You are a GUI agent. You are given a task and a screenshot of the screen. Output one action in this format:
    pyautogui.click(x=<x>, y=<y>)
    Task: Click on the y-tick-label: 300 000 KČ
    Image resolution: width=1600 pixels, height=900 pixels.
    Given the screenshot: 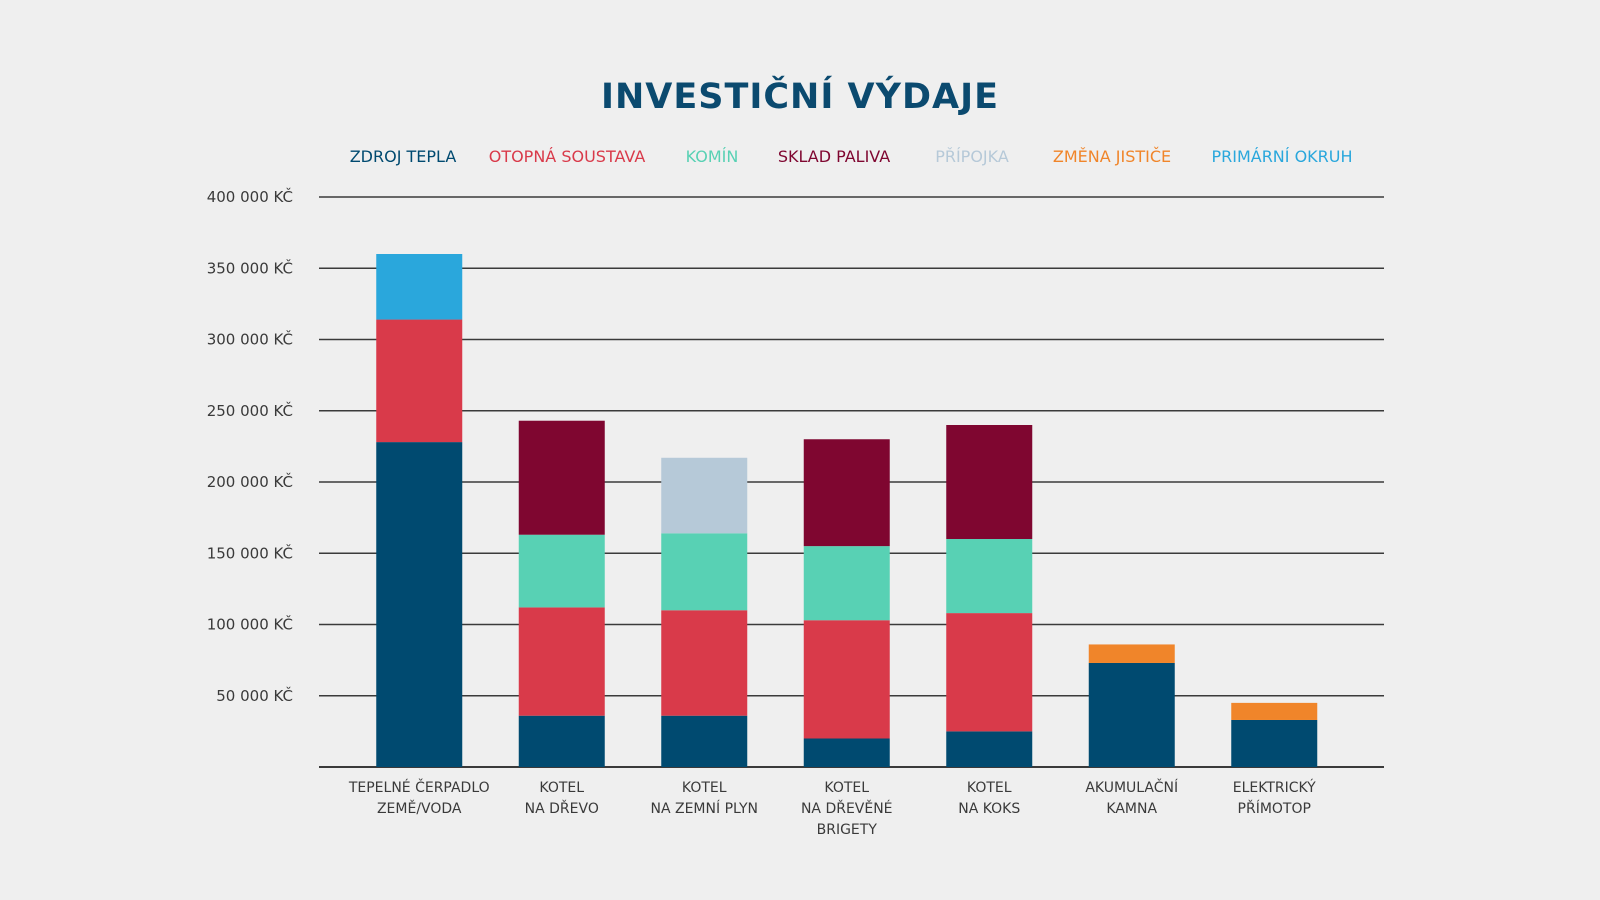 What is the action you would take?
    pyautogui.click(x=250, y=339)
    